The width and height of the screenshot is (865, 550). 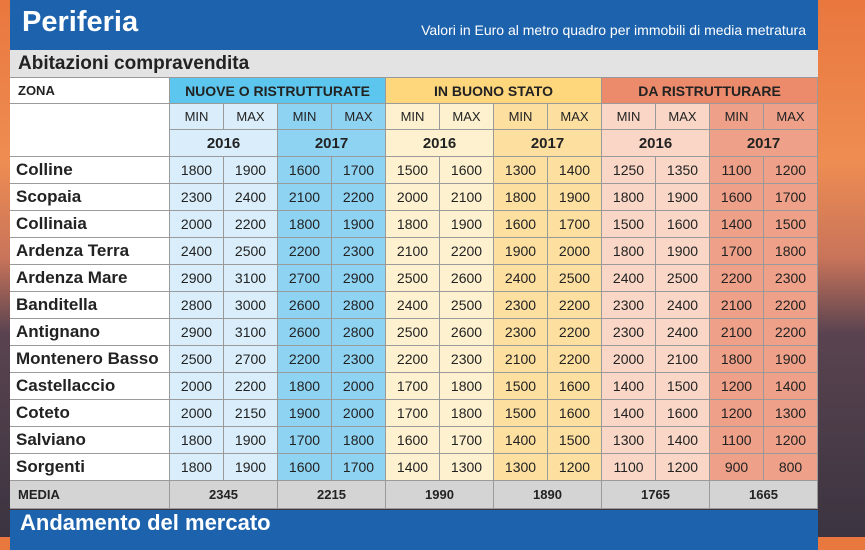 I want to click on zone-name: Ardenza Mare, so click(x=90, y=278).